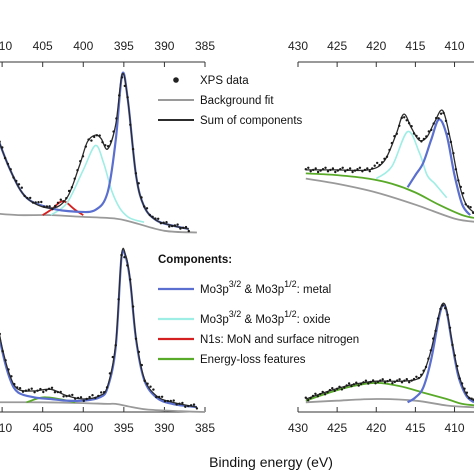 The height and width of the screenshot is (474, 474). What do you see at coordinates (83, 46) in the screenshot?
I see `x-tick-label: 400` at bounding box center [83, 46].